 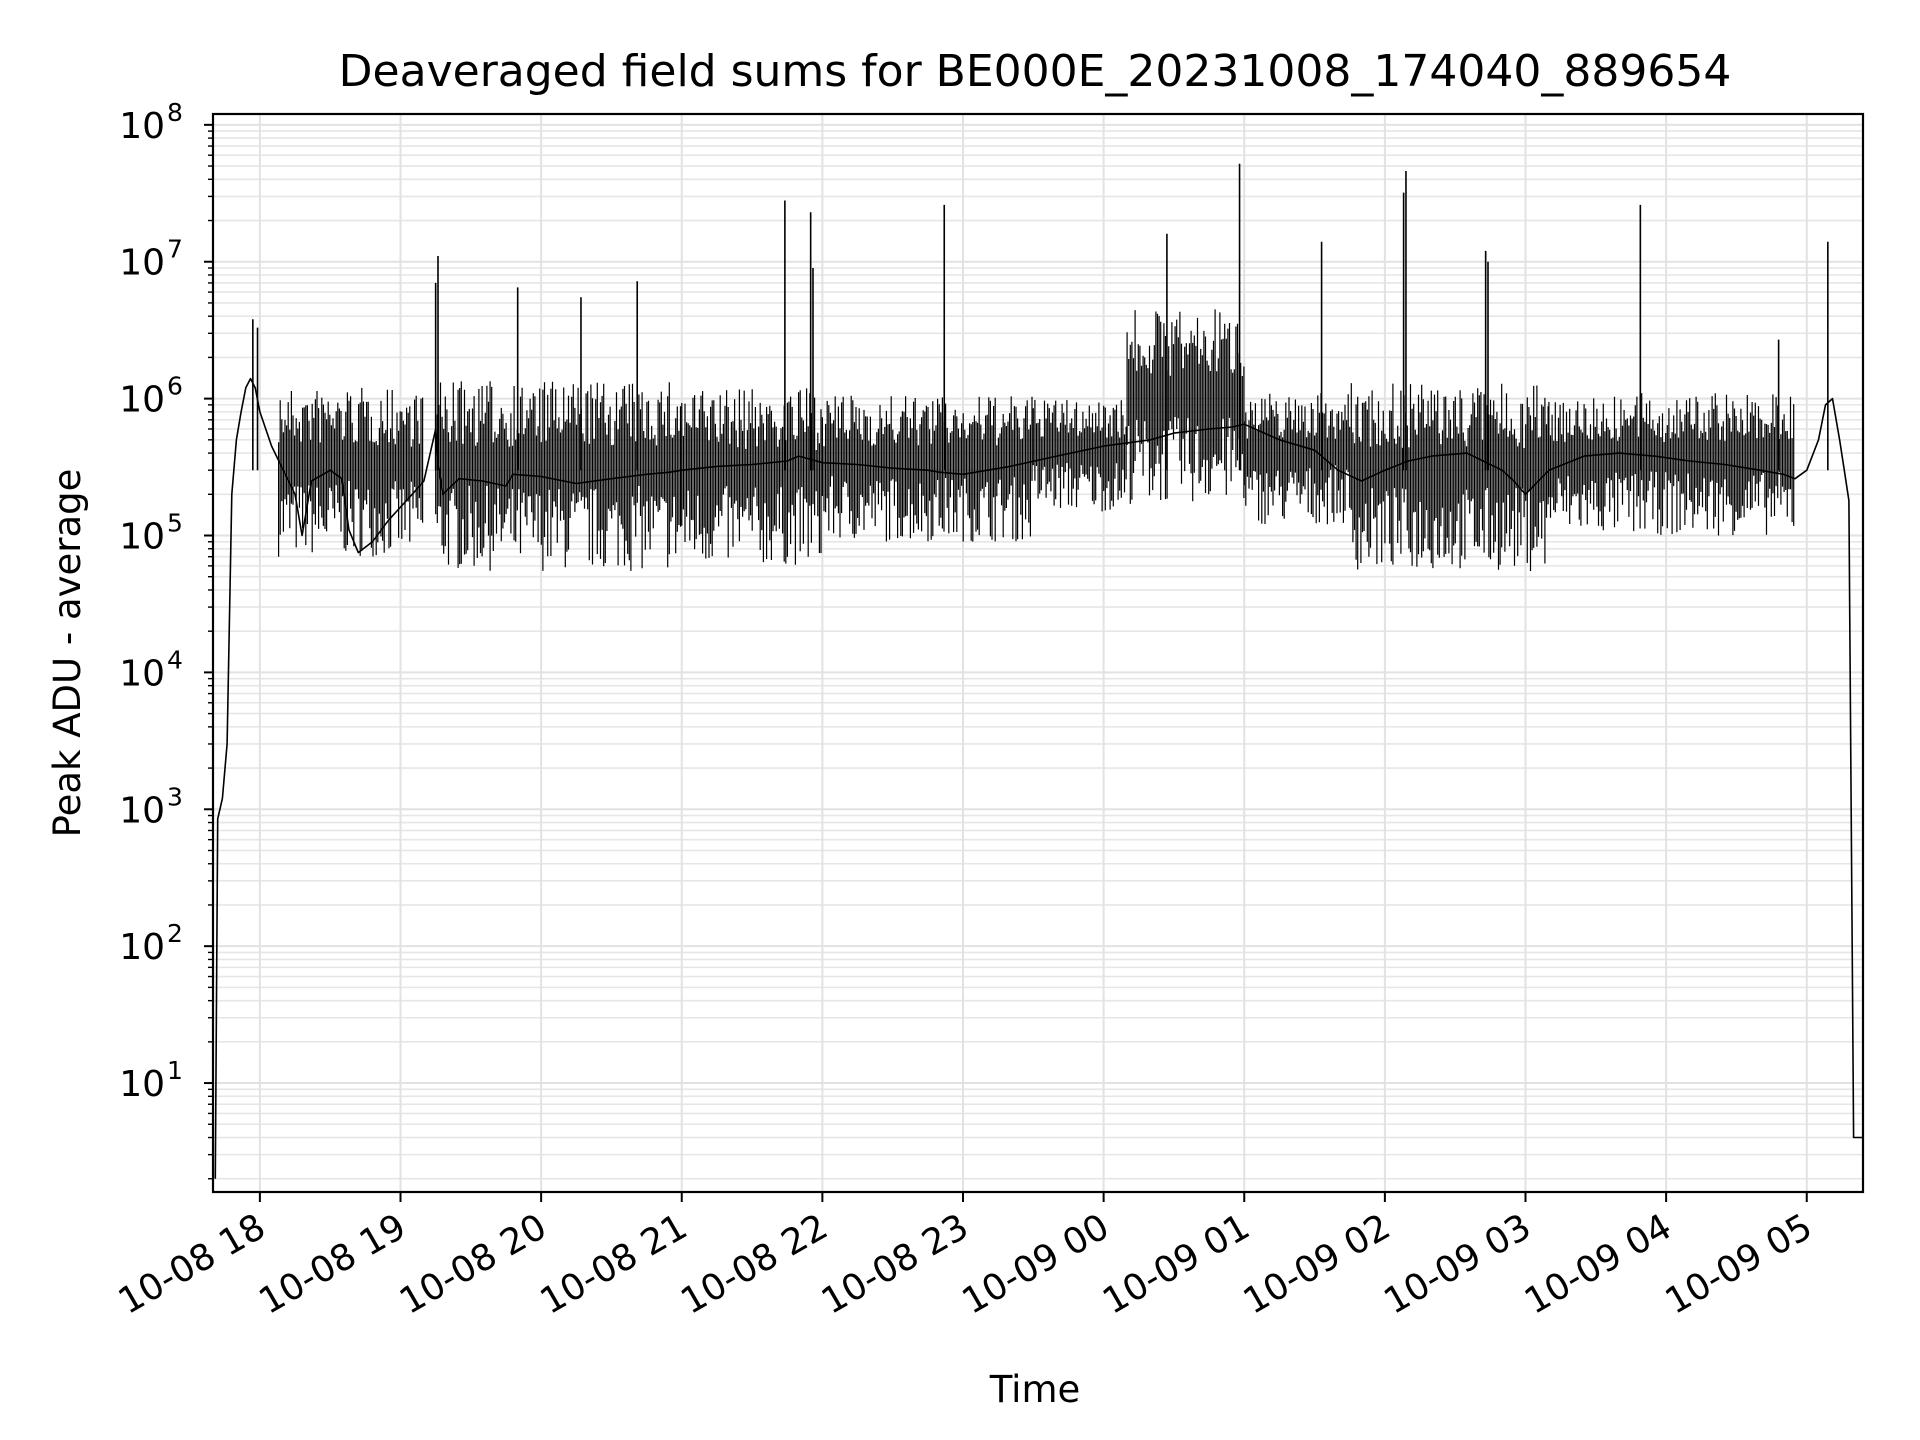 What do you see at coordinates (175, 249) in the screenshot?
I see `y-tick-exponent: 7` at bounding box center [175, 249].